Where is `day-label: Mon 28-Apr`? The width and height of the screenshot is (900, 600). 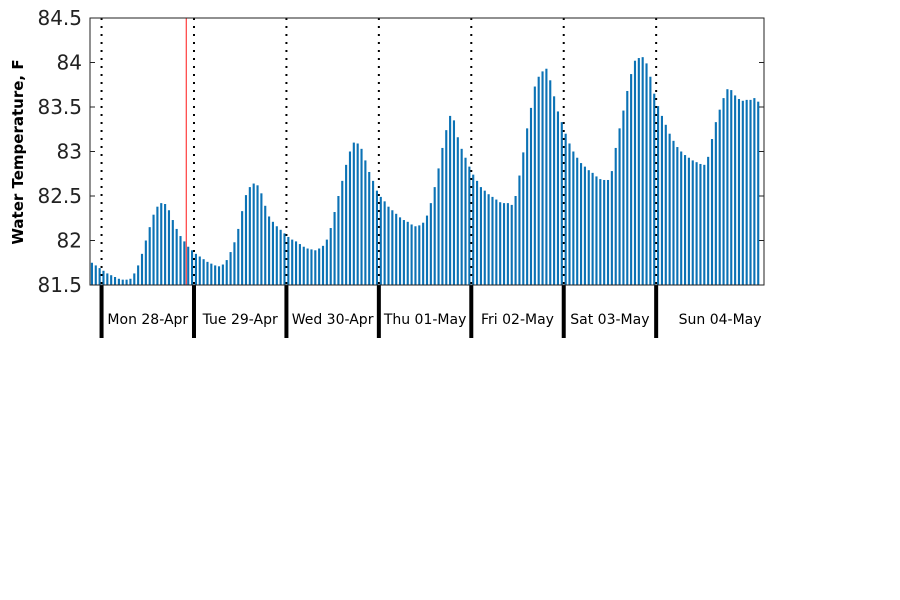
day-label: Mon 28-Apr is located at coordinates (147, 320).